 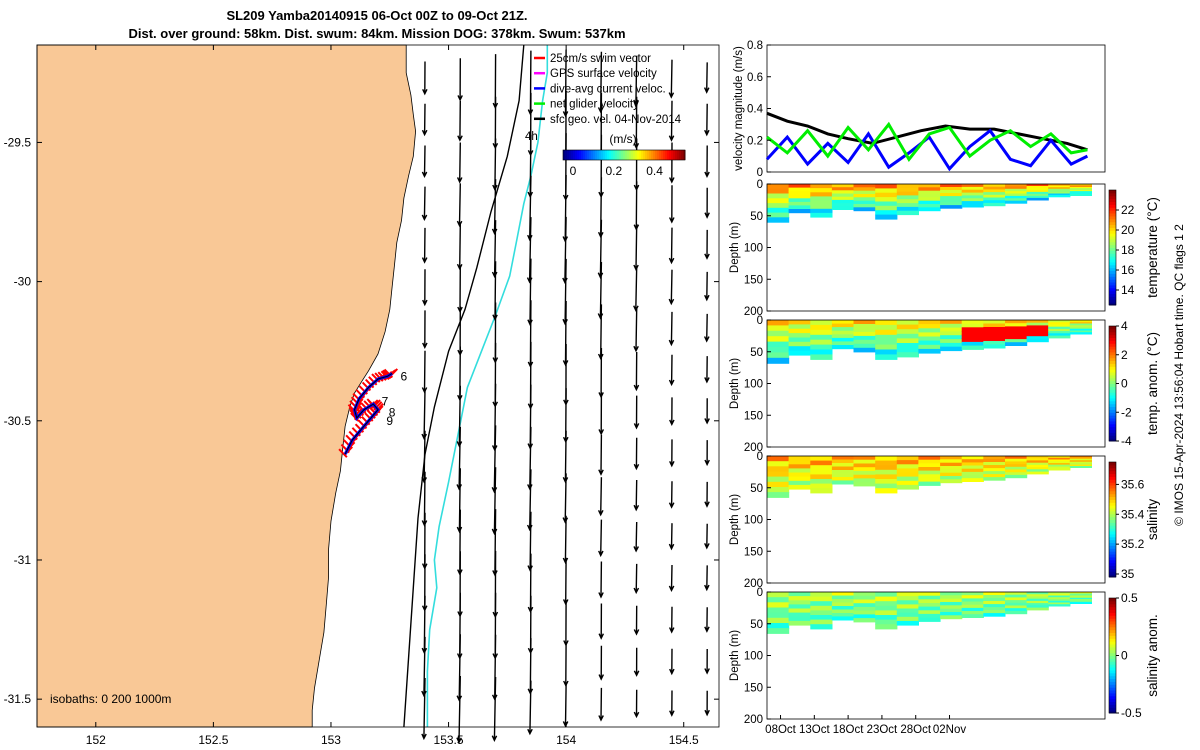 What do you see at coordinates (600, 59) in the screenshot?
I see `legend-label: 25cm/s swim vector` at bounding box center [600, 59].